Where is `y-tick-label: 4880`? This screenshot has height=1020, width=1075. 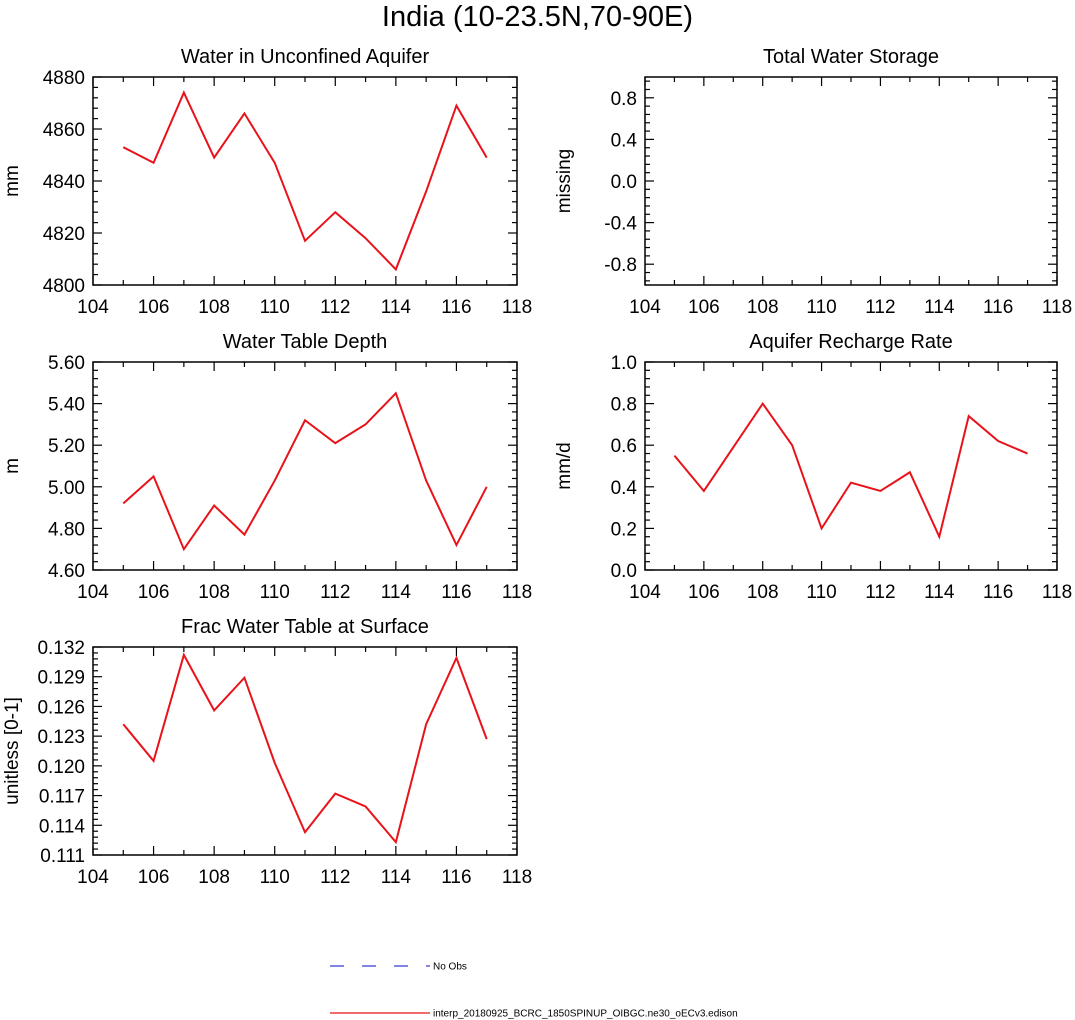
y-tick-label: 4880 is located at coordinates (64, 78).